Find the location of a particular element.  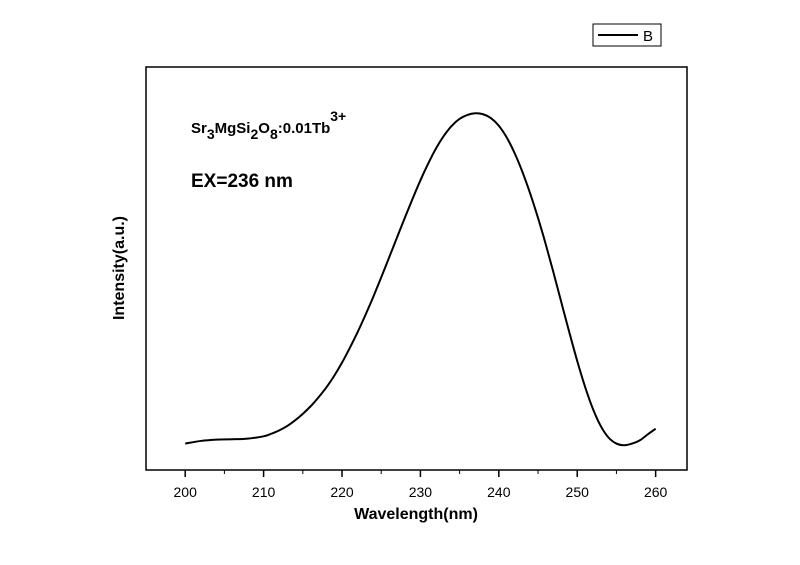

formula-part: 3+ is located at coordinates (338, 116).